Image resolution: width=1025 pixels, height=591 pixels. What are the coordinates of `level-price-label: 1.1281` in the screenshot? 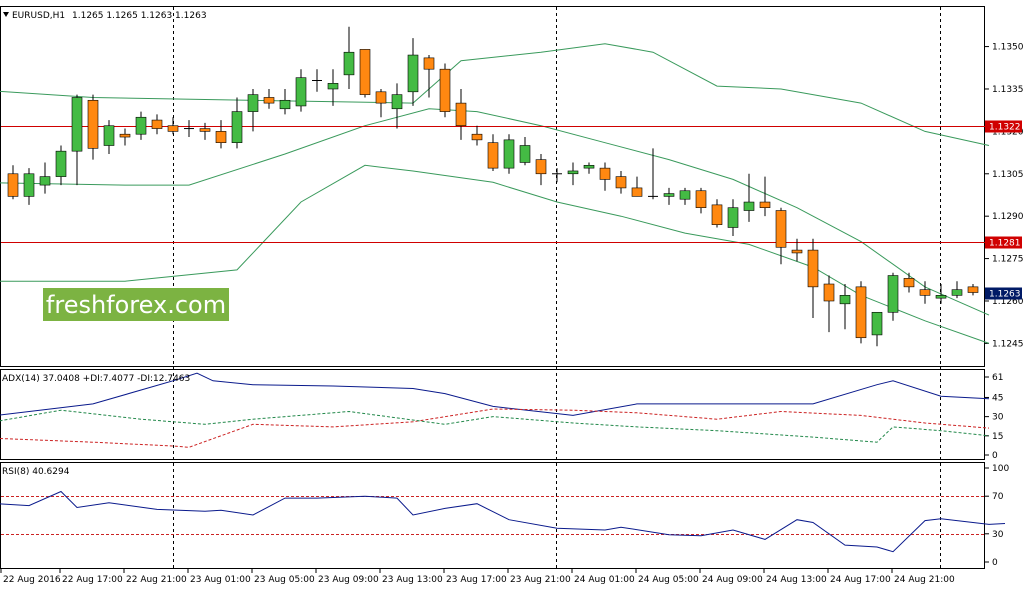 It's located at (1005, 244).